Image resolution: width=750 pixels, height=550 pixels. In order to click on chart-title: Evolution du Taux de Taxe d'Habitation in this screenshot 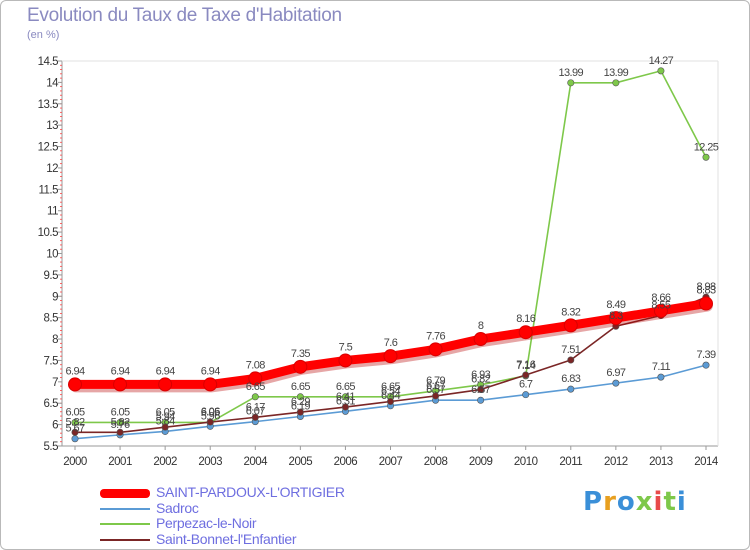, I will do `click(184, 15)`.